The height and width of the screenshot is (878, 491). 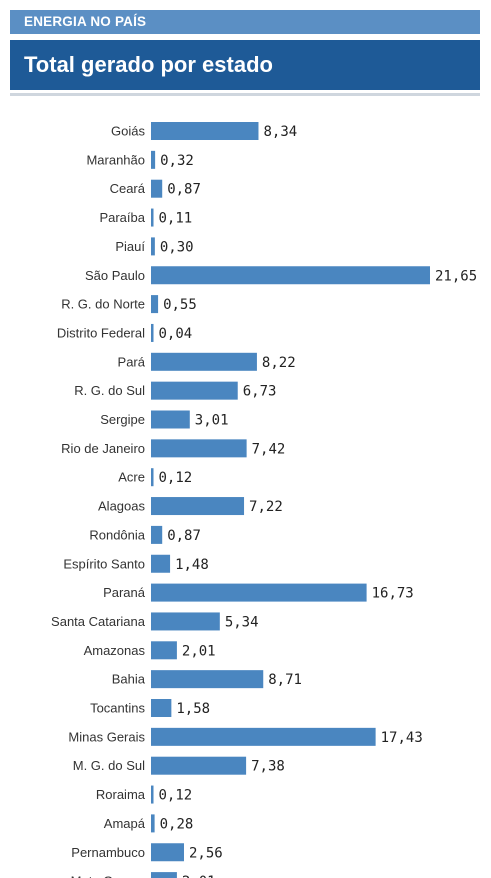 What do you see at coordinates (128, 131) in the screenshot?
I see `category-label: Goiás` at bounding box center [128, 131].